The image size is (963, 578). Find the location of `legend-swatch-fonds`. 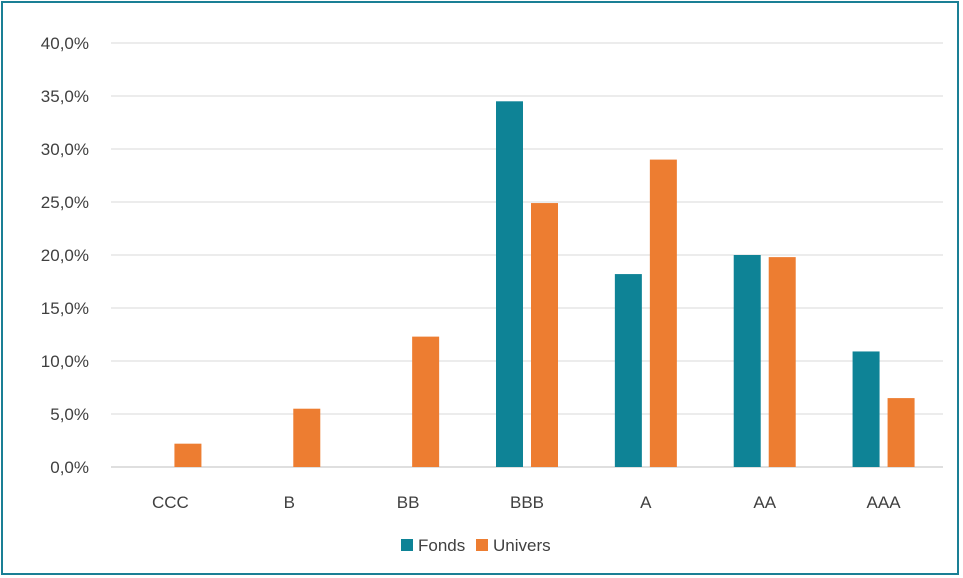

legend-swatch-fonds is located at coordinates (407, 545).